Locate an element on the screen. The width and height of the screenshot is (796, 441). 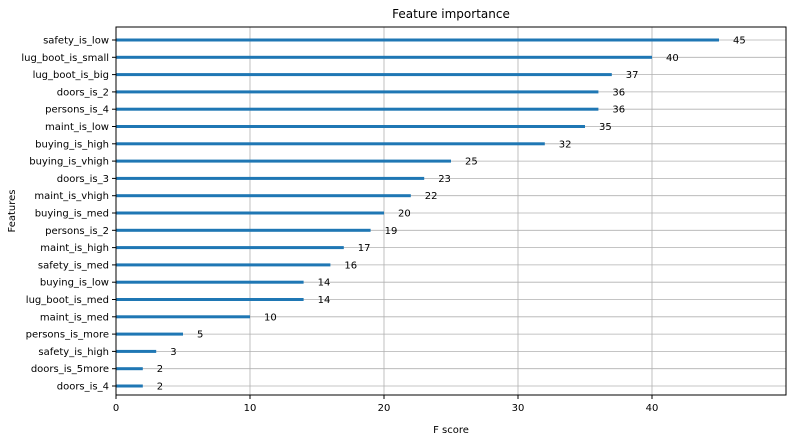
value-label: 5 is located at coordinates (200, 335).